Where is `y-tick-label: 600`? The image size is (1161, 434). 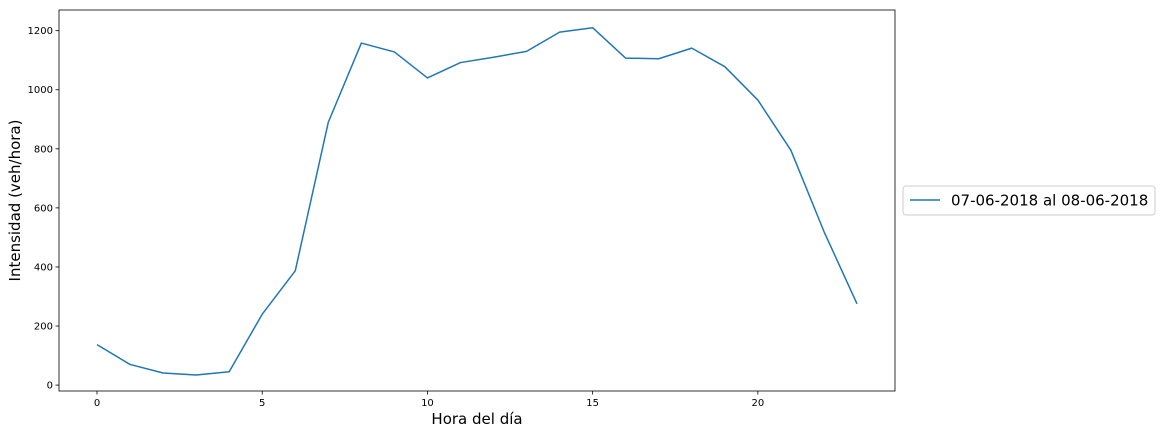
y-tick-label: 600 is located at coordinates (43, 208).